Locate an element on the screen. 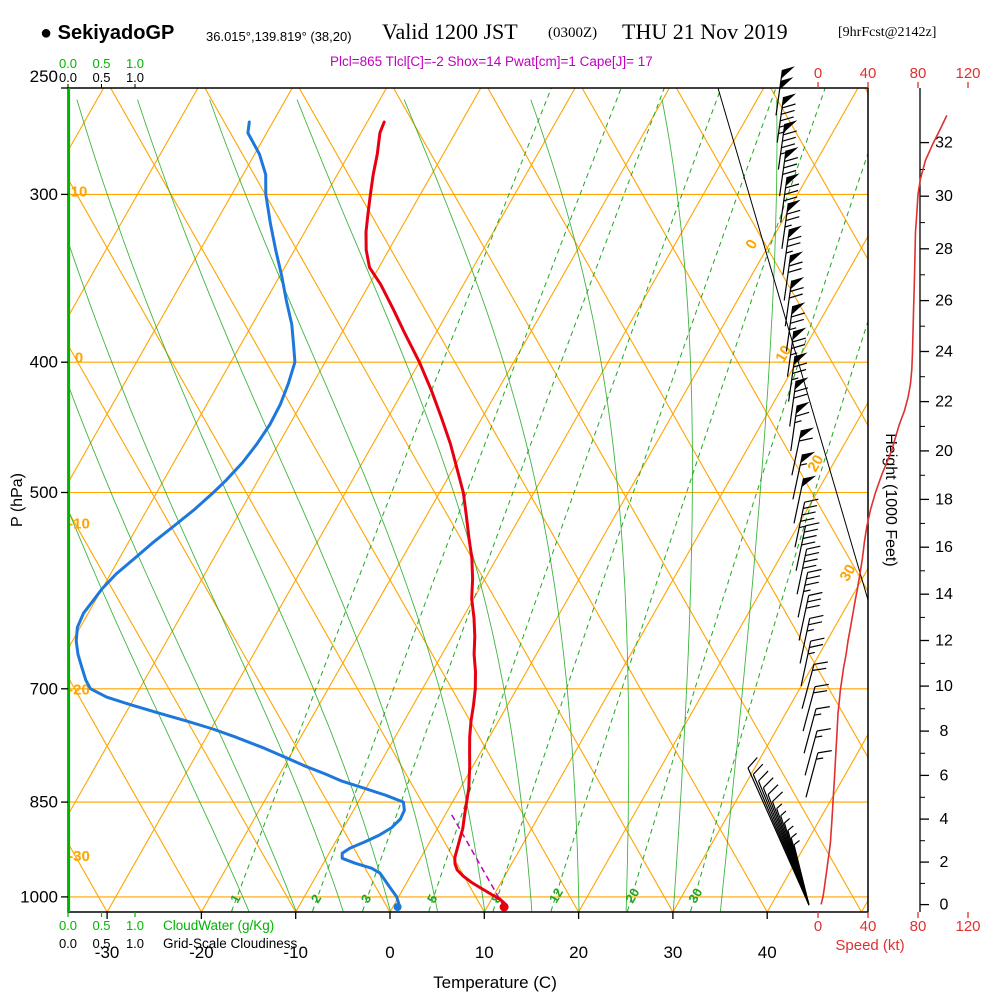 The image size is (1000, 1000). pressure-tick-label: 400 is located at coordinates (44, 362).